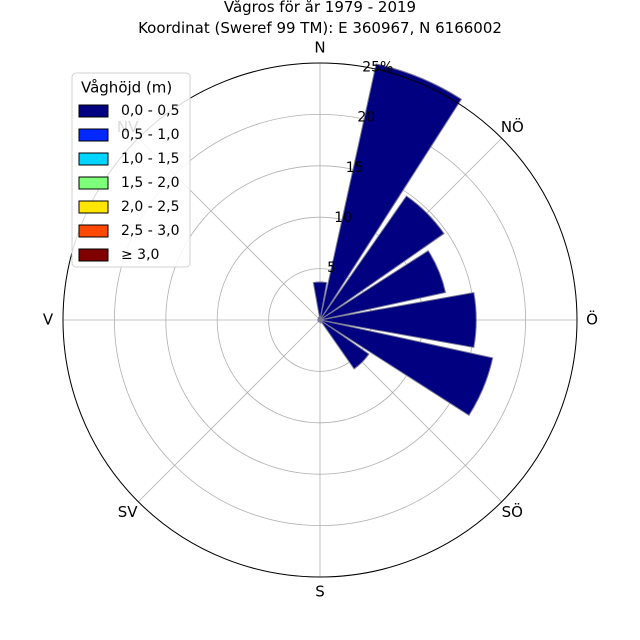 This screenshot has height=640, width=640. Describe the element at coordinates (331, 268) in the screenshot. I see `radial-tick-label: 5` at that location.